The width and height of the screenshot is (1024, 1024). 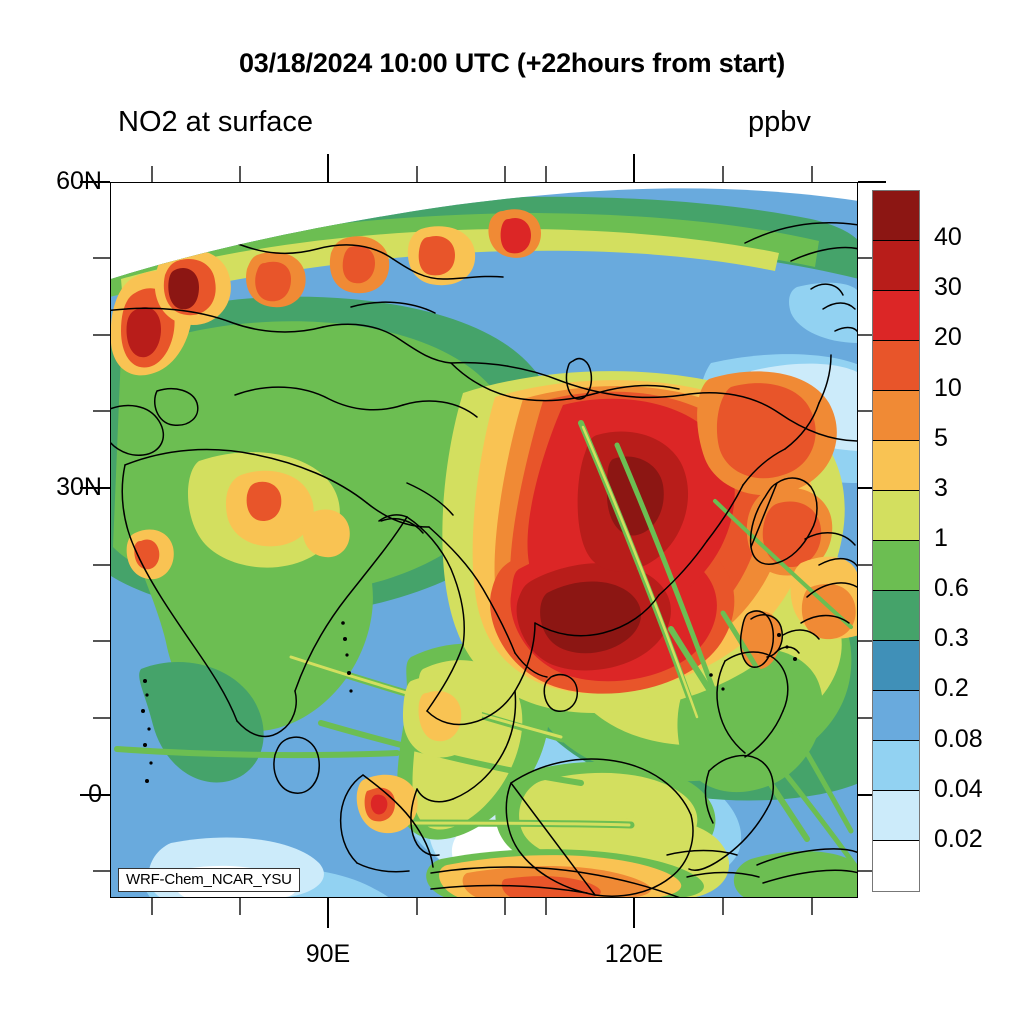 What do you see at coordinates (328, 954) in the screenshot?
I see `xtick-label-90e: 90E` at bounding box center [328, 954].